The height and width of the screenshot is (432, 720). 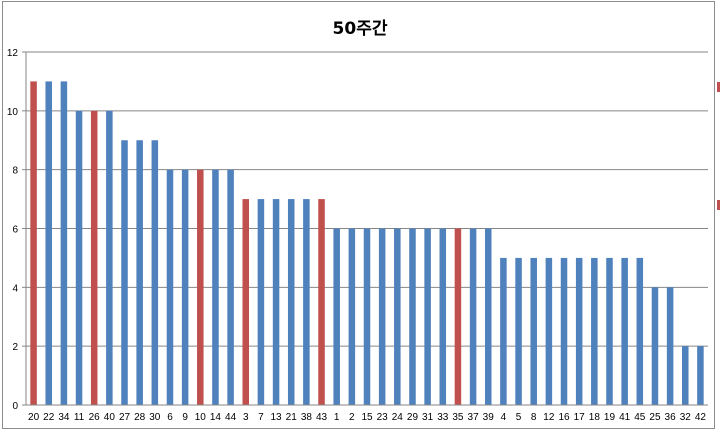 What do you see at coordinates (655, 417) in the screenshot?
I see `x-tick-label: 25` at bounding box center [655, 417].